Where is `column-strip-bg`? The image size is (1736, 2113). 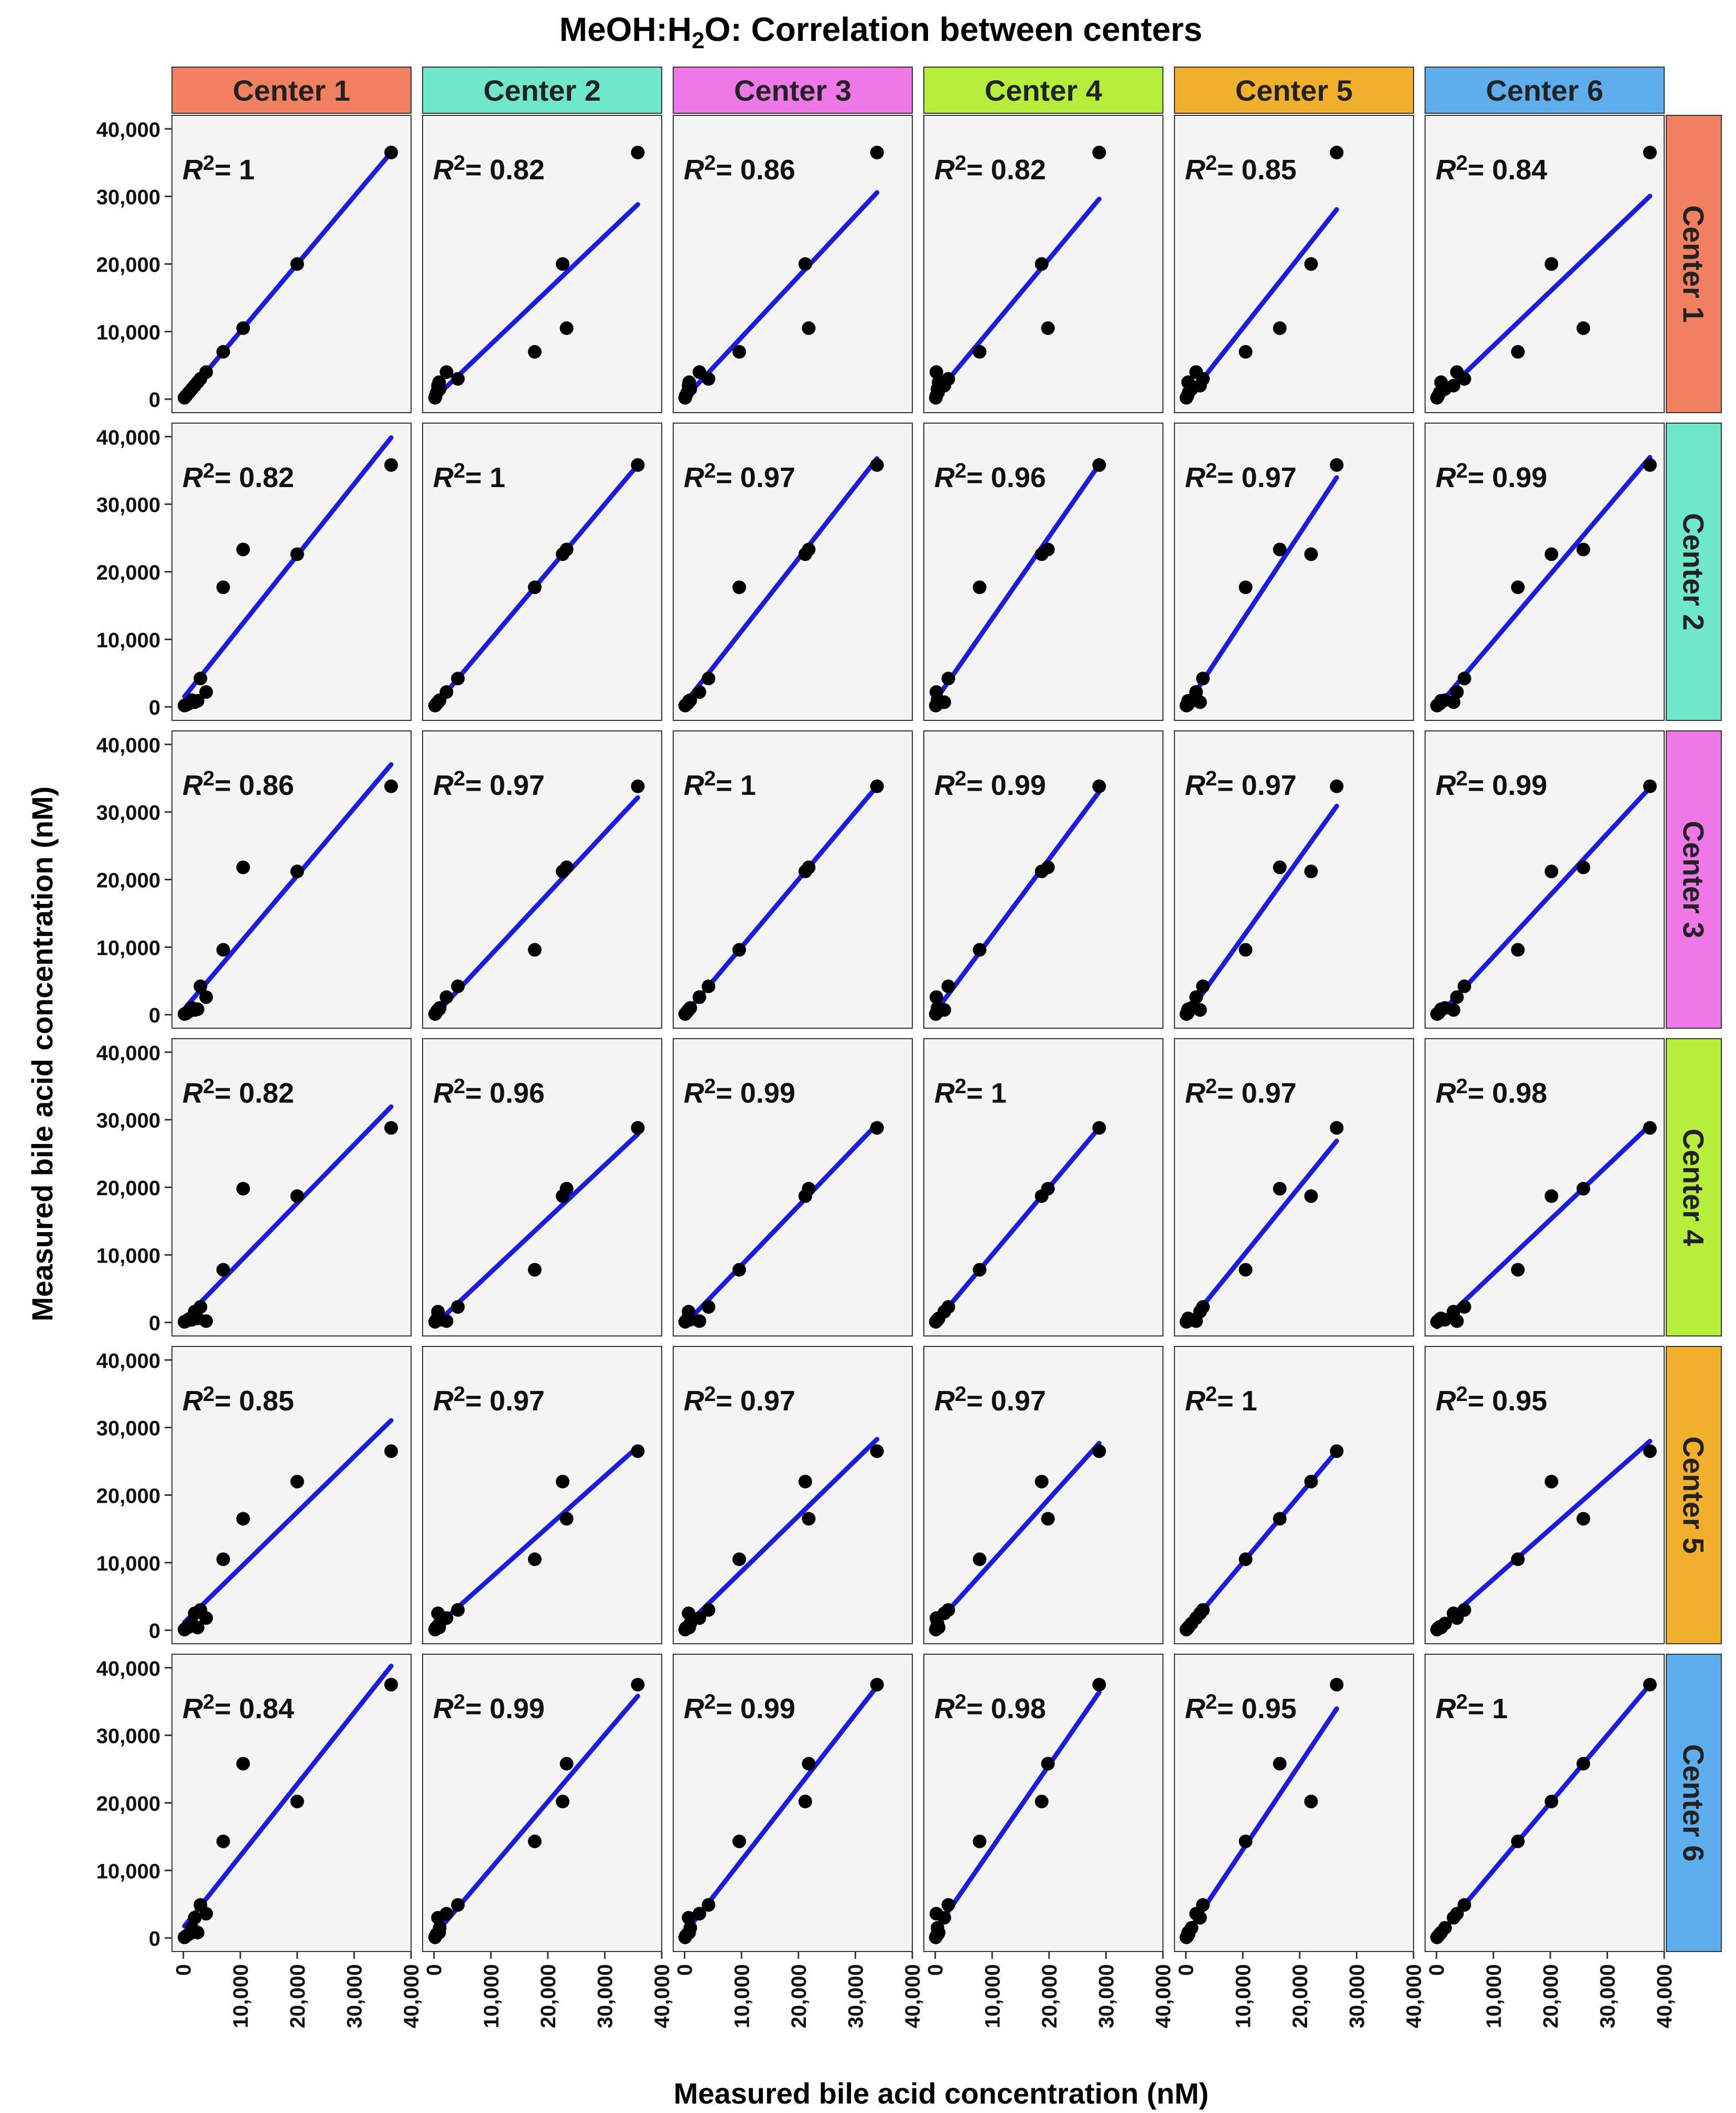 column-strip-bg is located at coordinates (542, 90).